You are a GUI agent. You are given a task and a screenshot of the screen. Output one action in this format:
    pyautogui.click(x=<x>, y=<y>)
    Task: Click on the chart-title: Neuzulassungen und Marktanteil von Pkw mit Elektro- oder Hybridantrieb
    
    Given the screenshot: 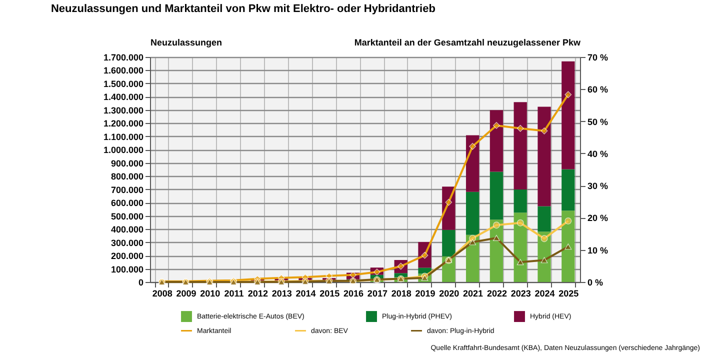 What is the action you would take?
    pyautogui.click(x=243, y=9)
    